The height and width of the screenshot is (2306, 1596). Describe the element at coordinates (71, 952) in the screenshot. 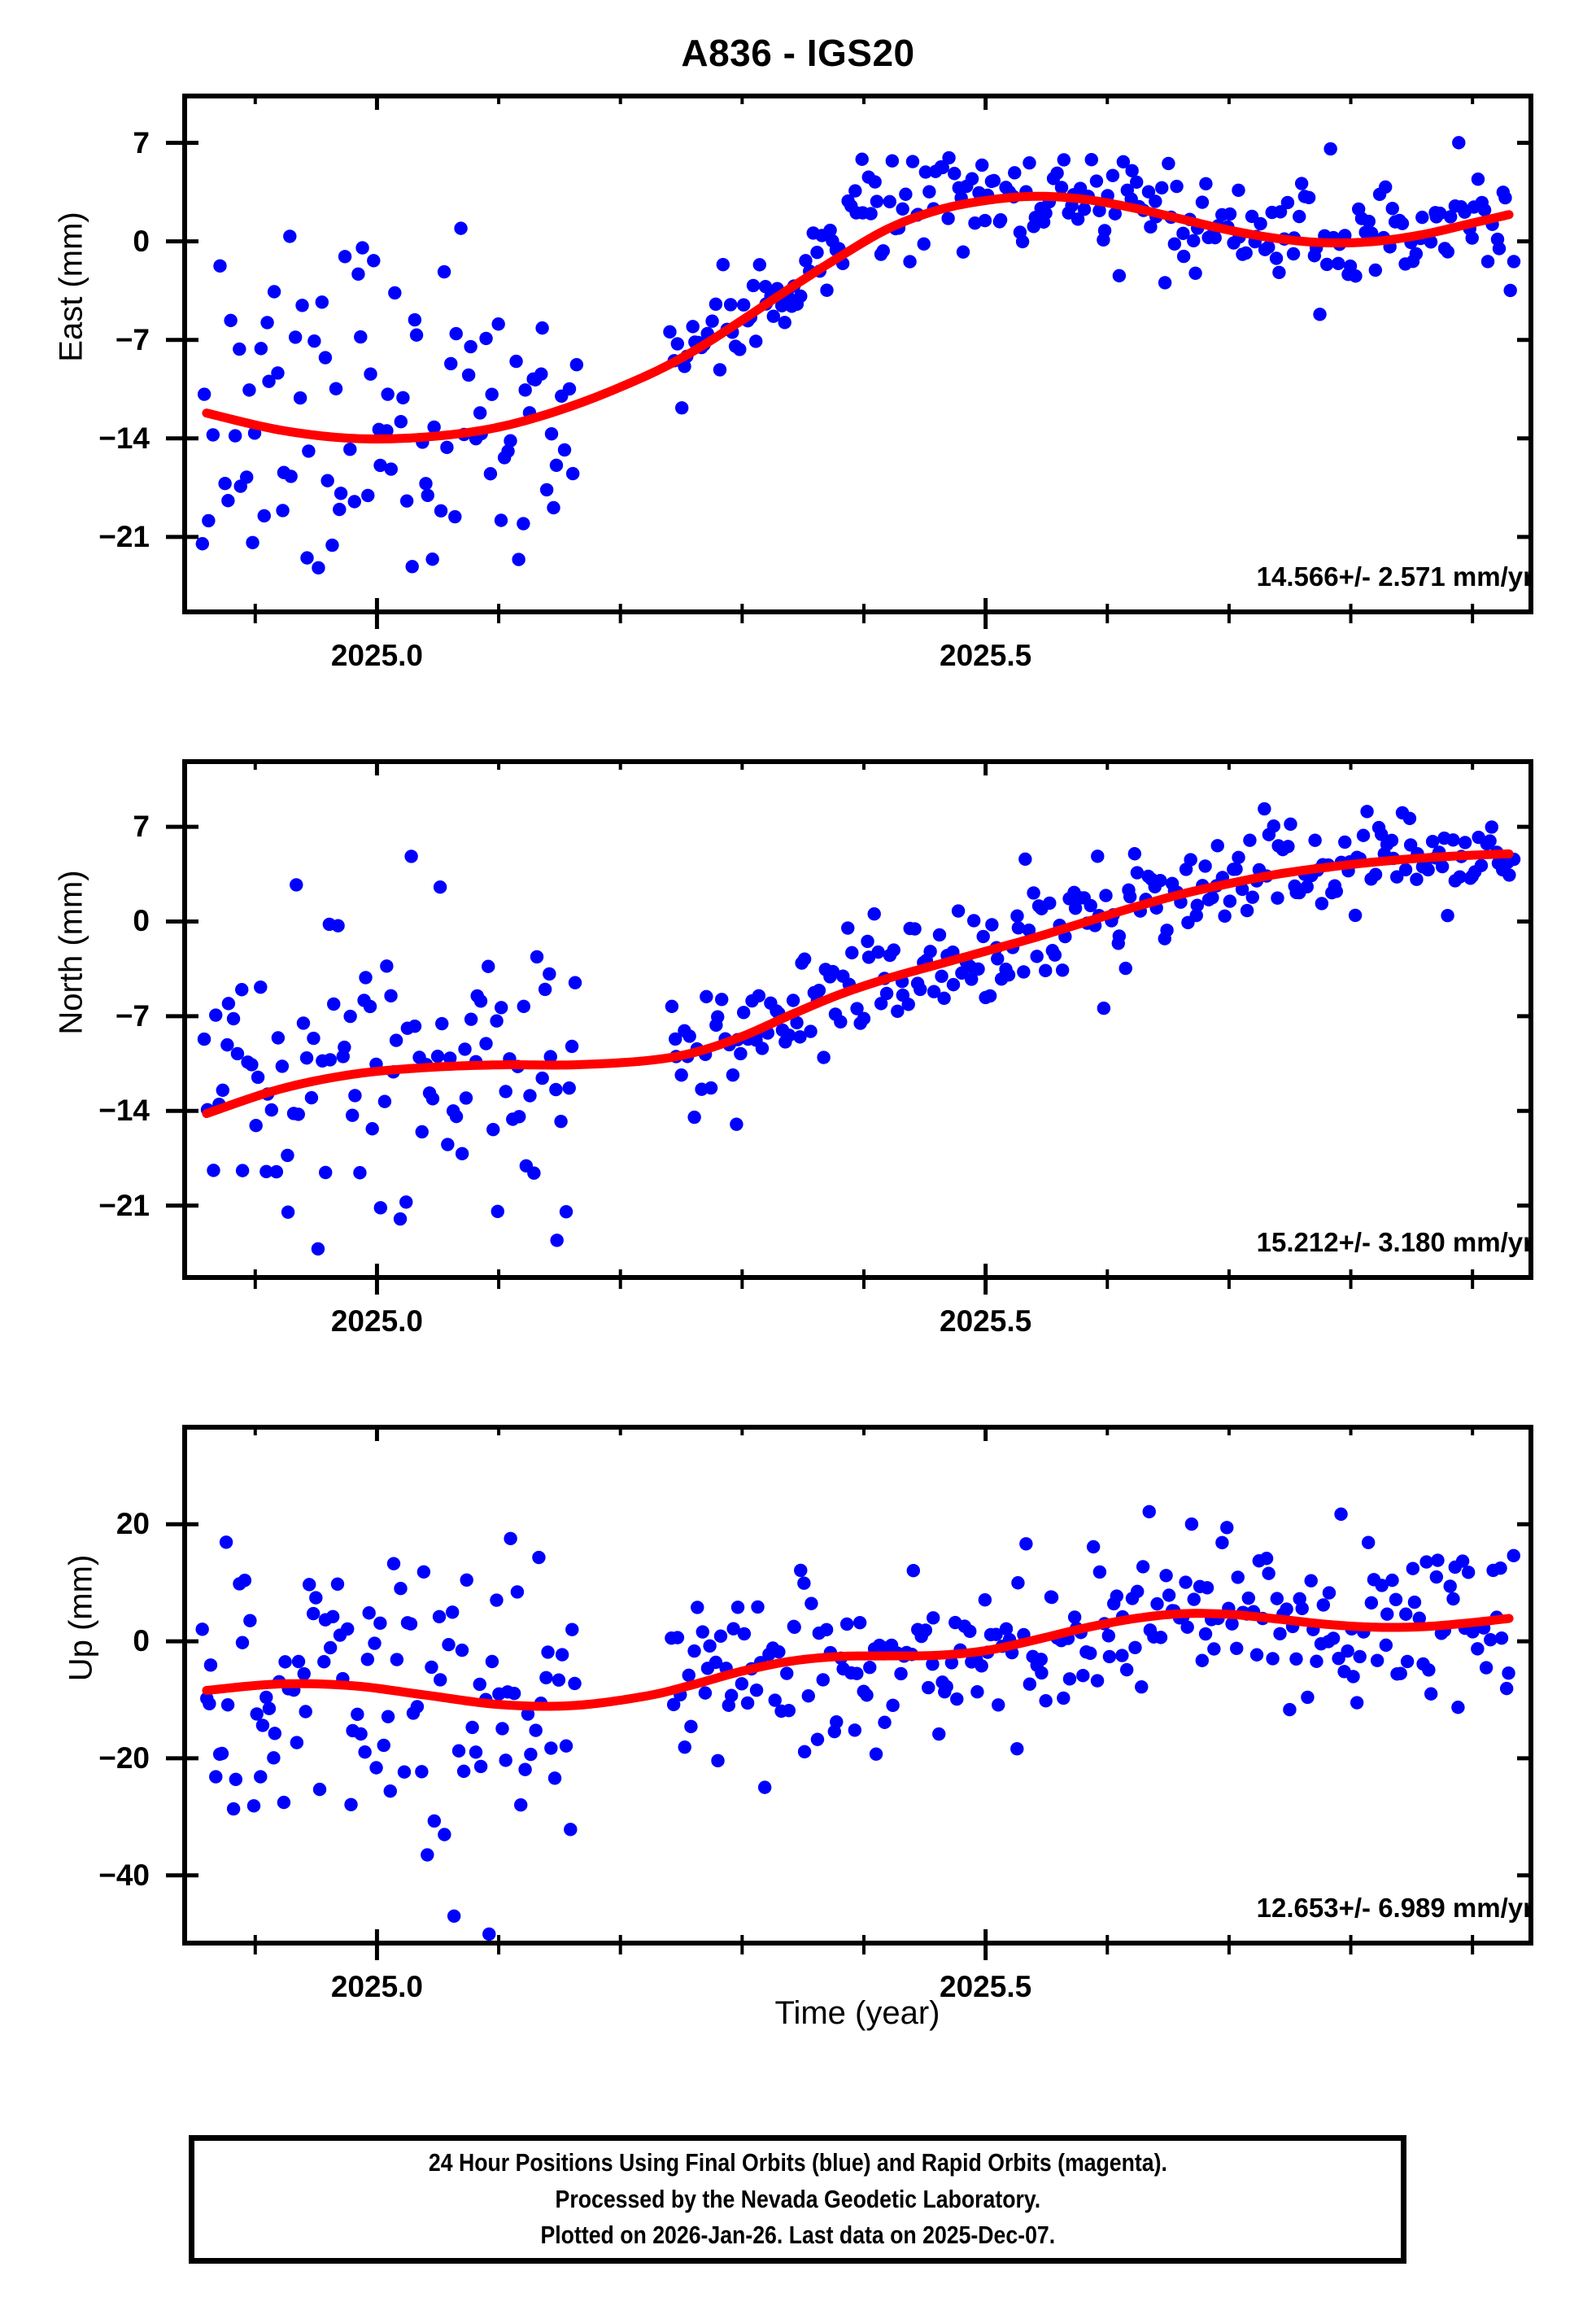

I see `panel-north-ylabel: North (mm)` at that location.